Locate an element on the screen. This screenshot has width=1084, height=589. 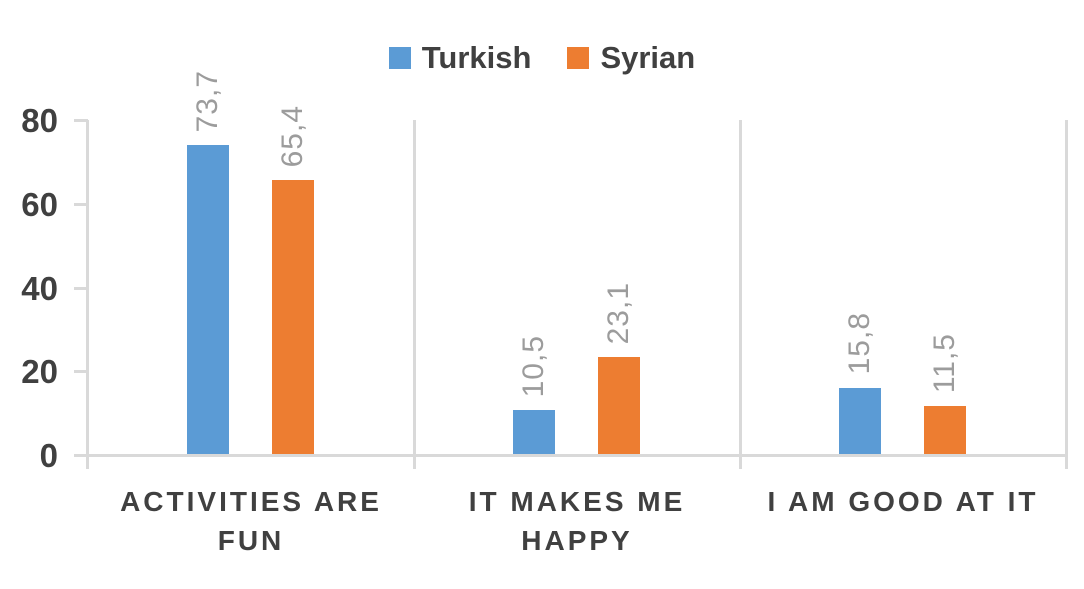
x-axis-line is located at coordinates (570, 455).